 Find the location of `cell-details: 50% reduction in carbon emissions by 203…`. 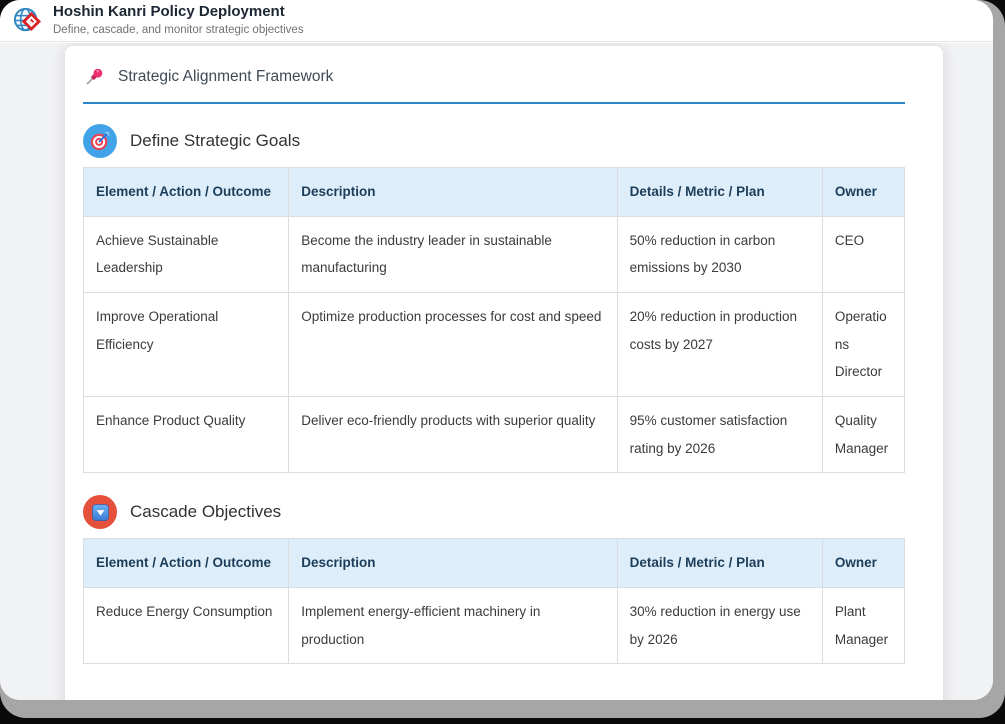

cell-details: 50% reduction in carbon emissions by 203… is located at coordinates (719, 254).